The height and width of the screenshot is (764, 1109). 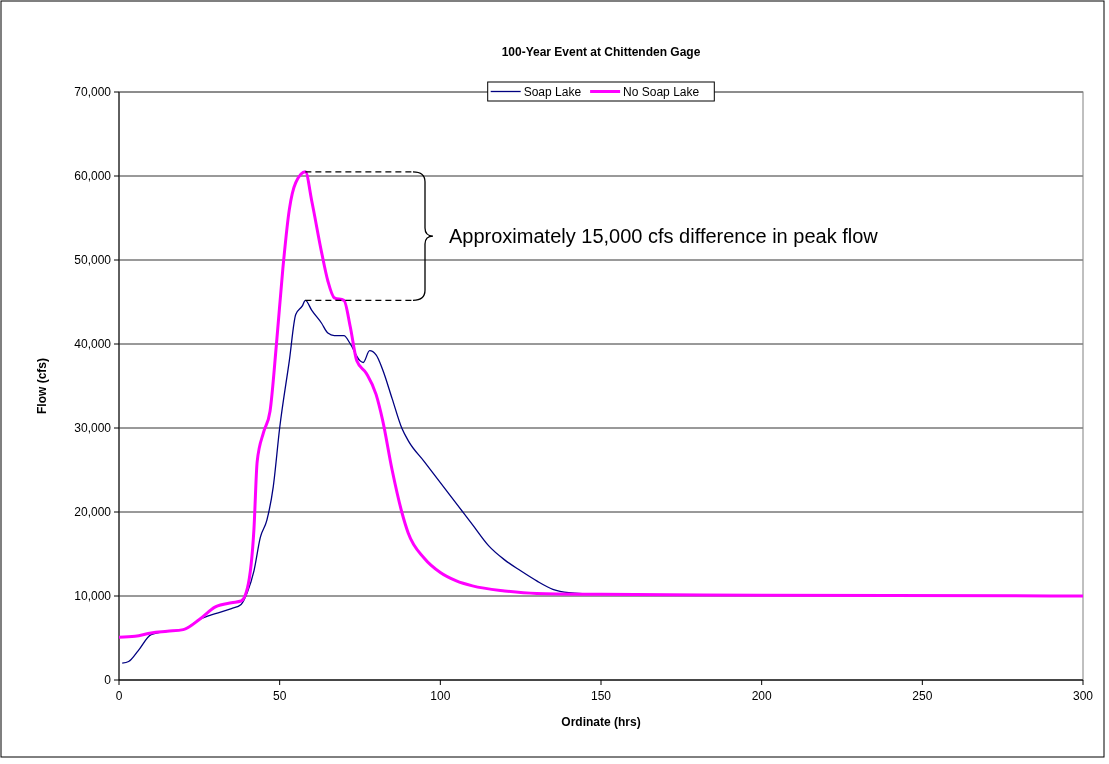 What do you see at coordinates (601, 52) in the screenshot?
I see `chart-title: 100-Year Event at Chittenden Gage` at bounding box center [601, 52].